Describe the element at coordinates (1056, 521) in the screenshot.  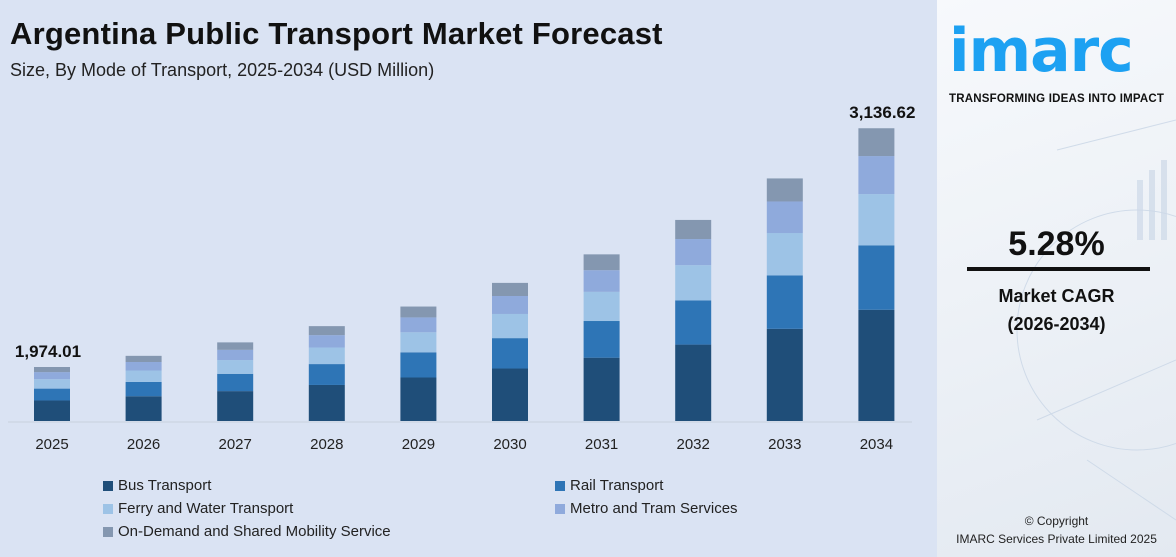
I see `copyright-notice: © Copyright` at that location.